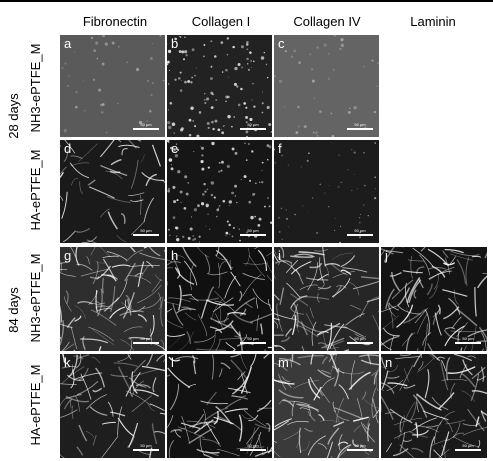 The width and height of the screenshot is (493, 461). I want to click on panel-letter: j, so click(386, 255).